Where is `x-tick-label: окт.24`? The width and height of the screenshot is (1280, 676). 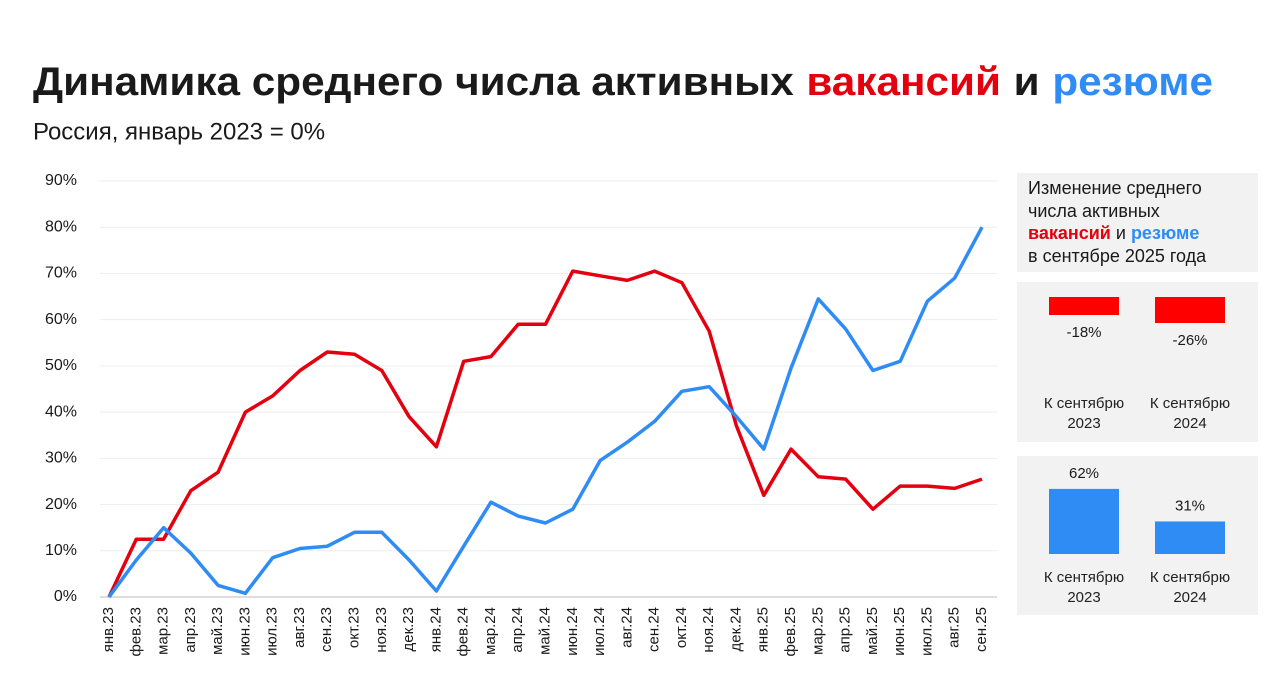
x-tick-label: окт.24 is located at coordinates (681, 627).